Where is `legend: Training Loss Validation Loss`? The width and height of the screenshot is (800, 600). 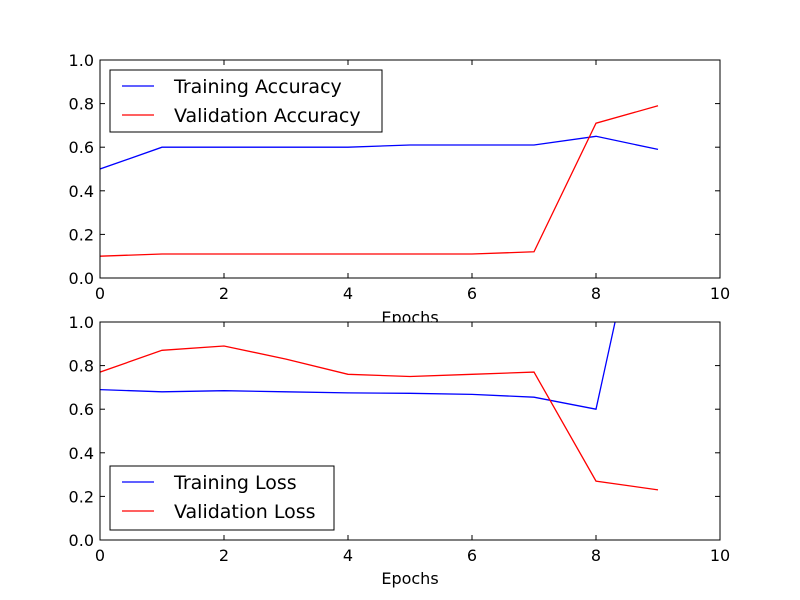 legend: Training Loss Validation Loss is located at coordinates (222, 498).